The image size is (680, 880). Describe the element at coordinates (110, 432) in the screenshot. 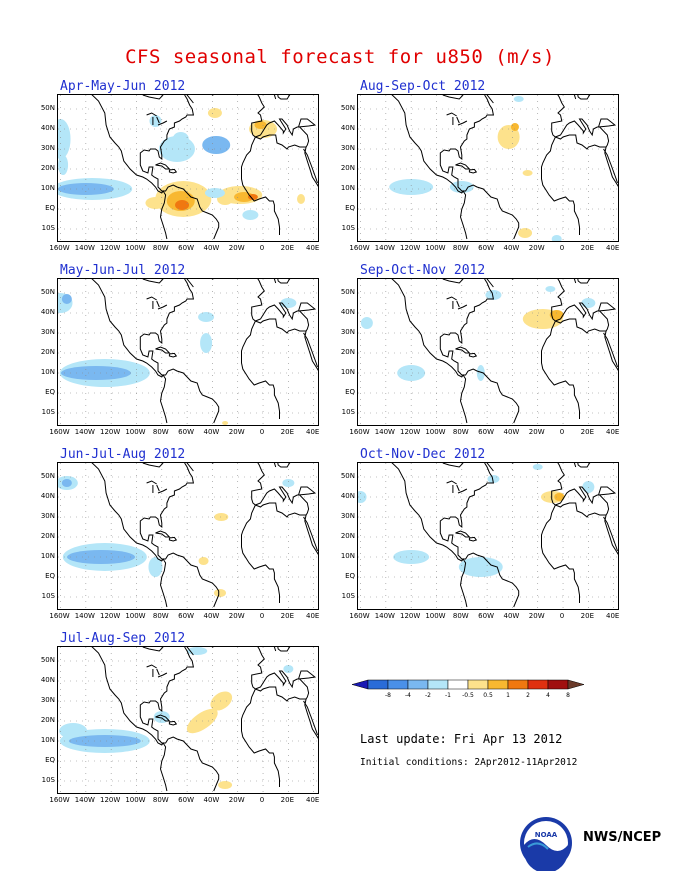

I see `lon-tick-label: 120W` at that location.